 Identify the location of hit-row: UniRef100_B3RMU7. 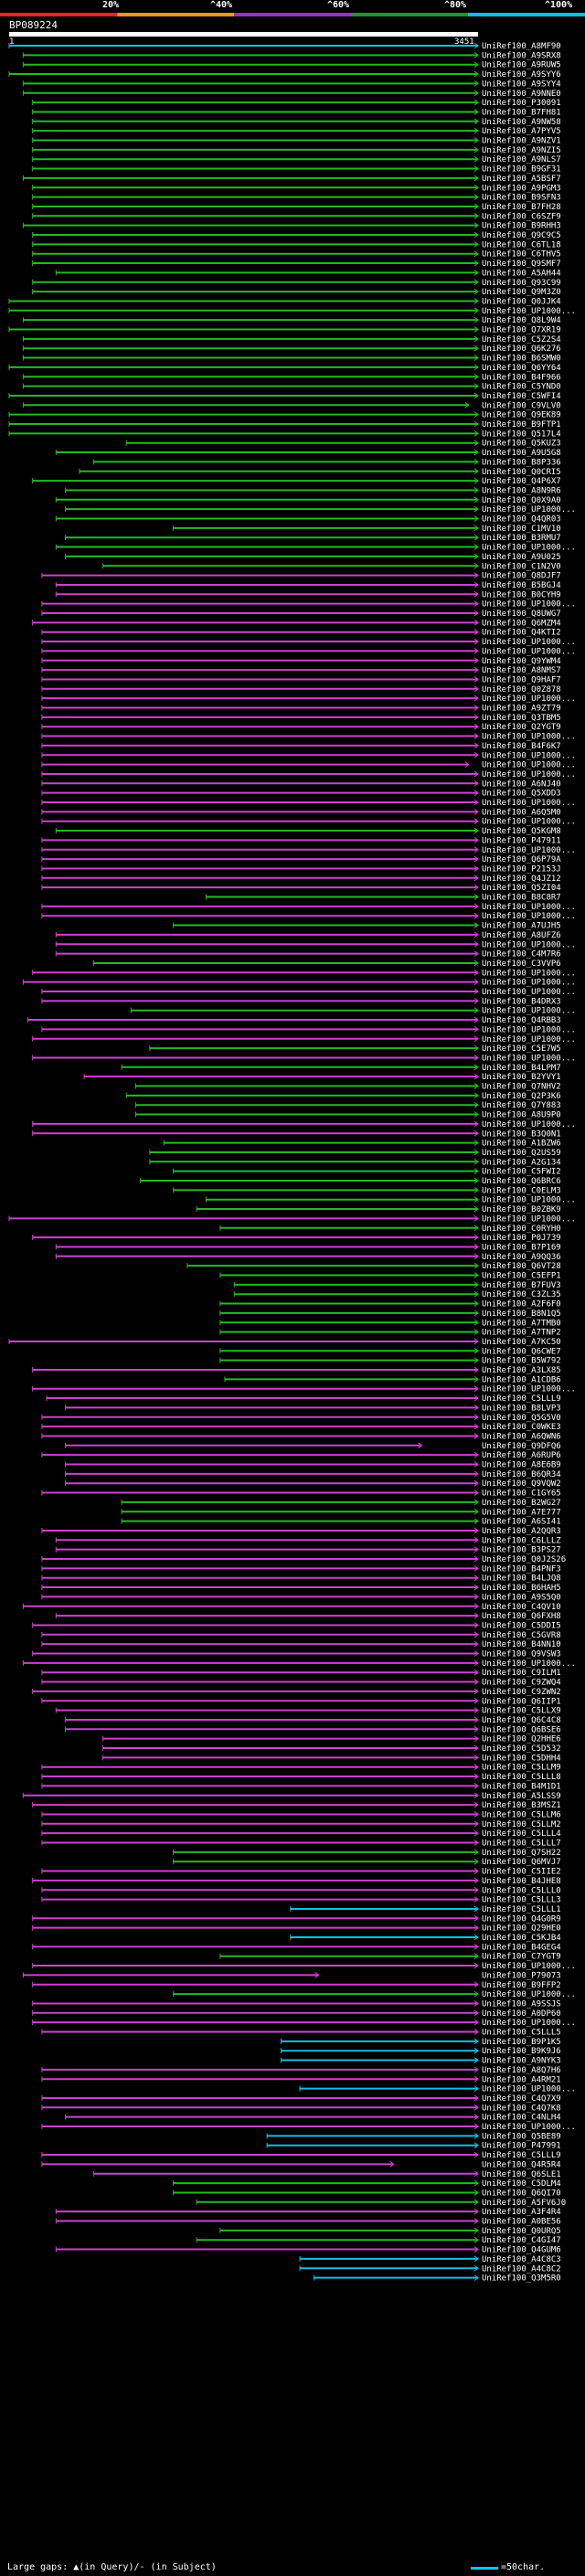
(313, 538).